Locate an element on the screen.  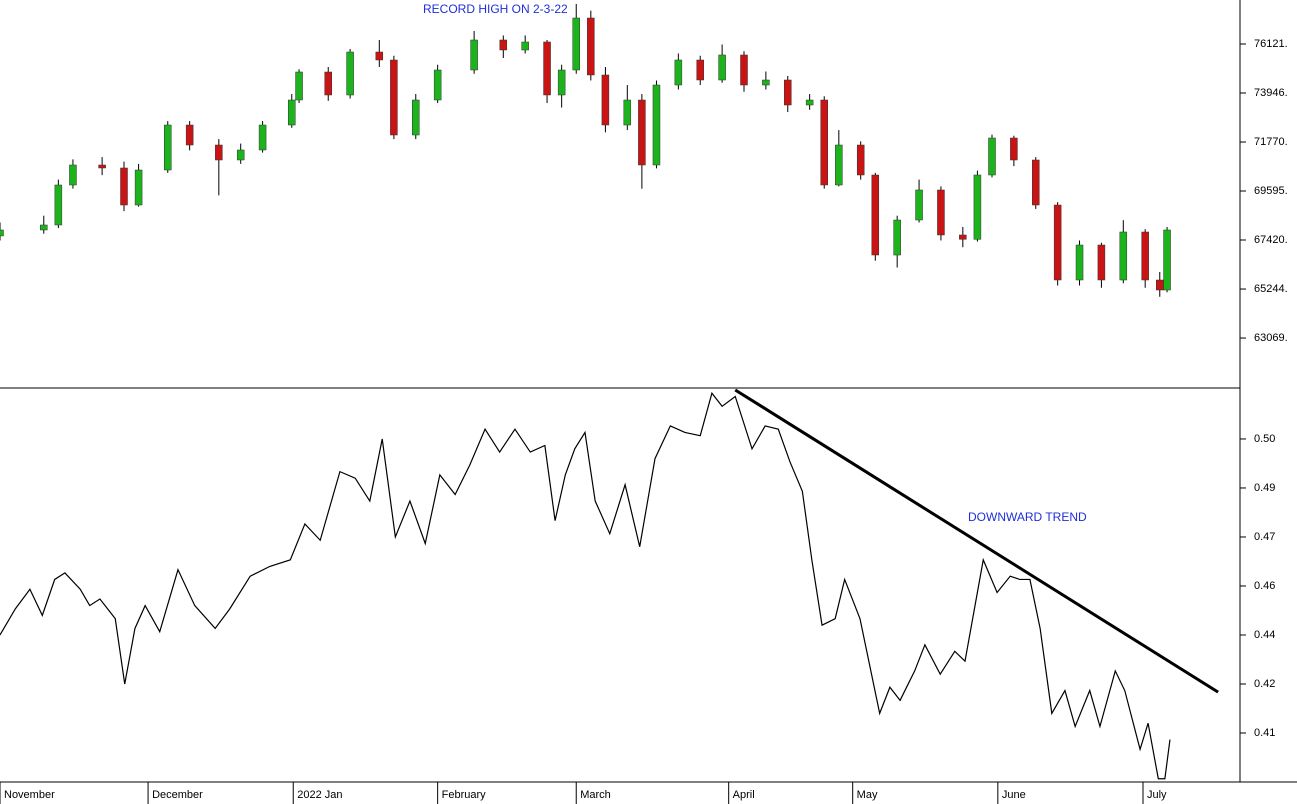
y-tick-label: 67420. is located at coordinates (1271, 240).